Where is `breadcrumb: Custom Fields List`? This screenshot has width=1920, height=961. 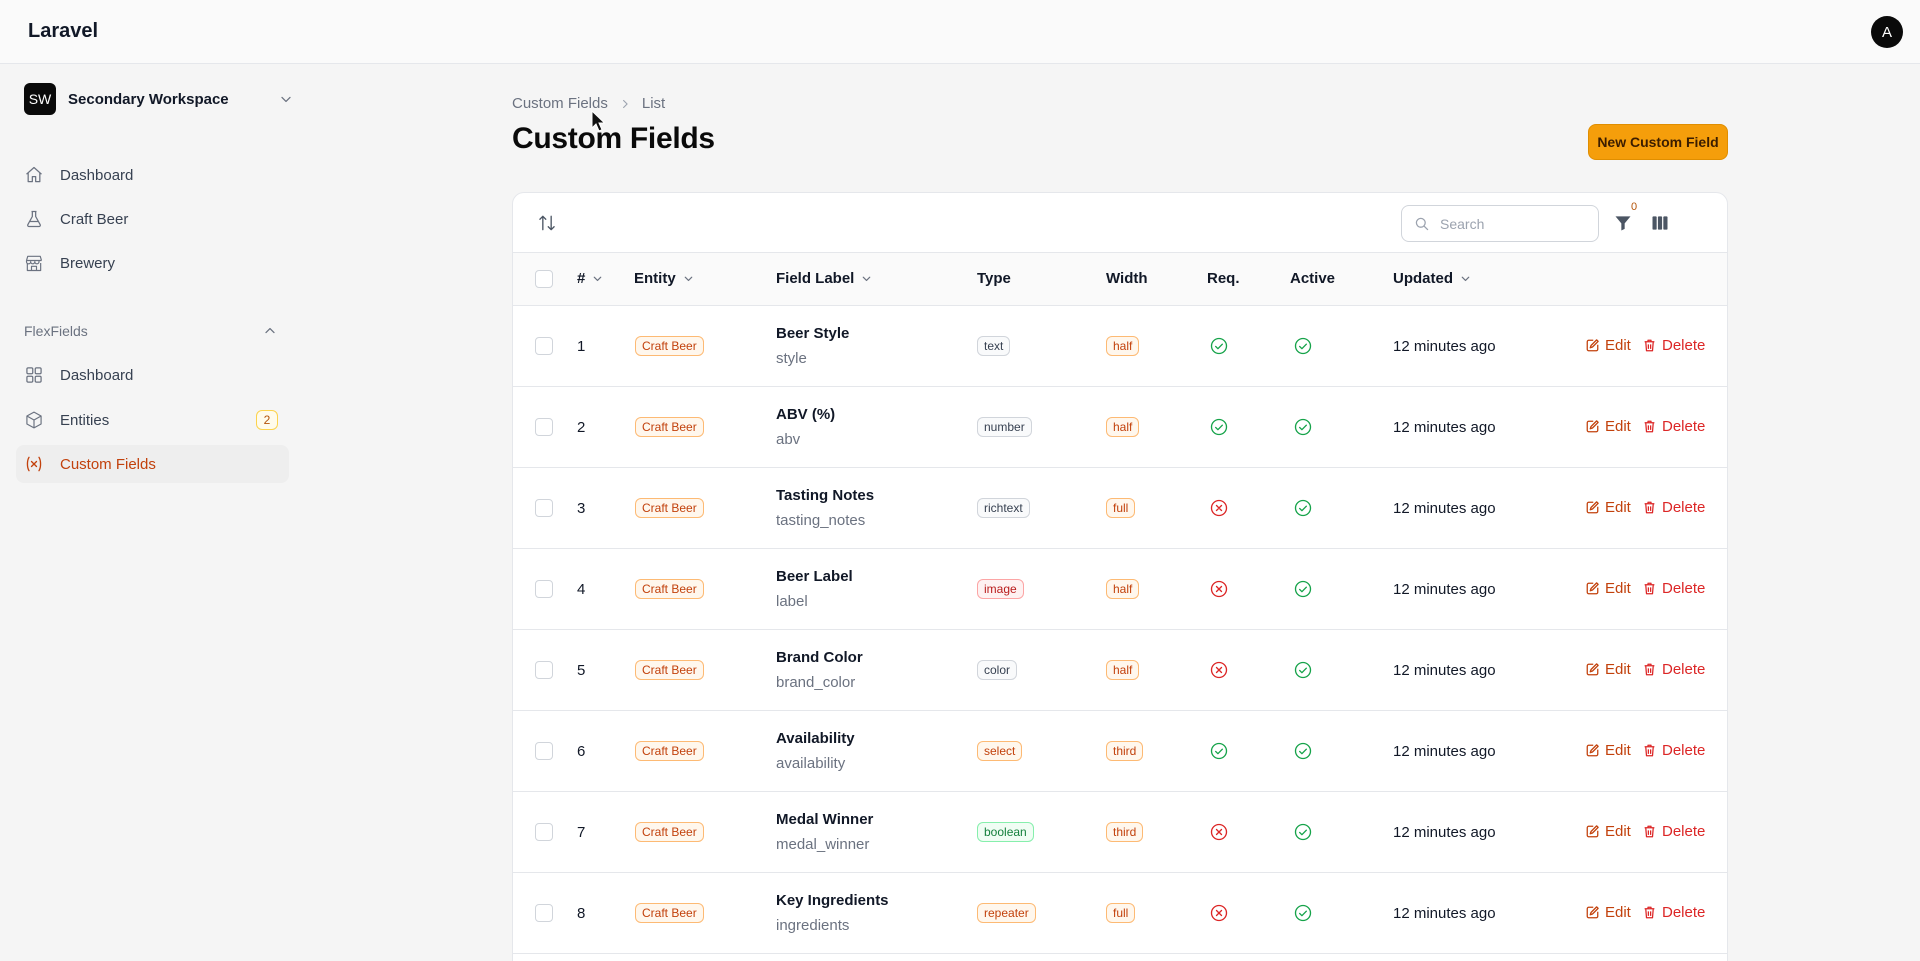 breadcrumb: Custom Fields List is located at coordinates (588, 103).